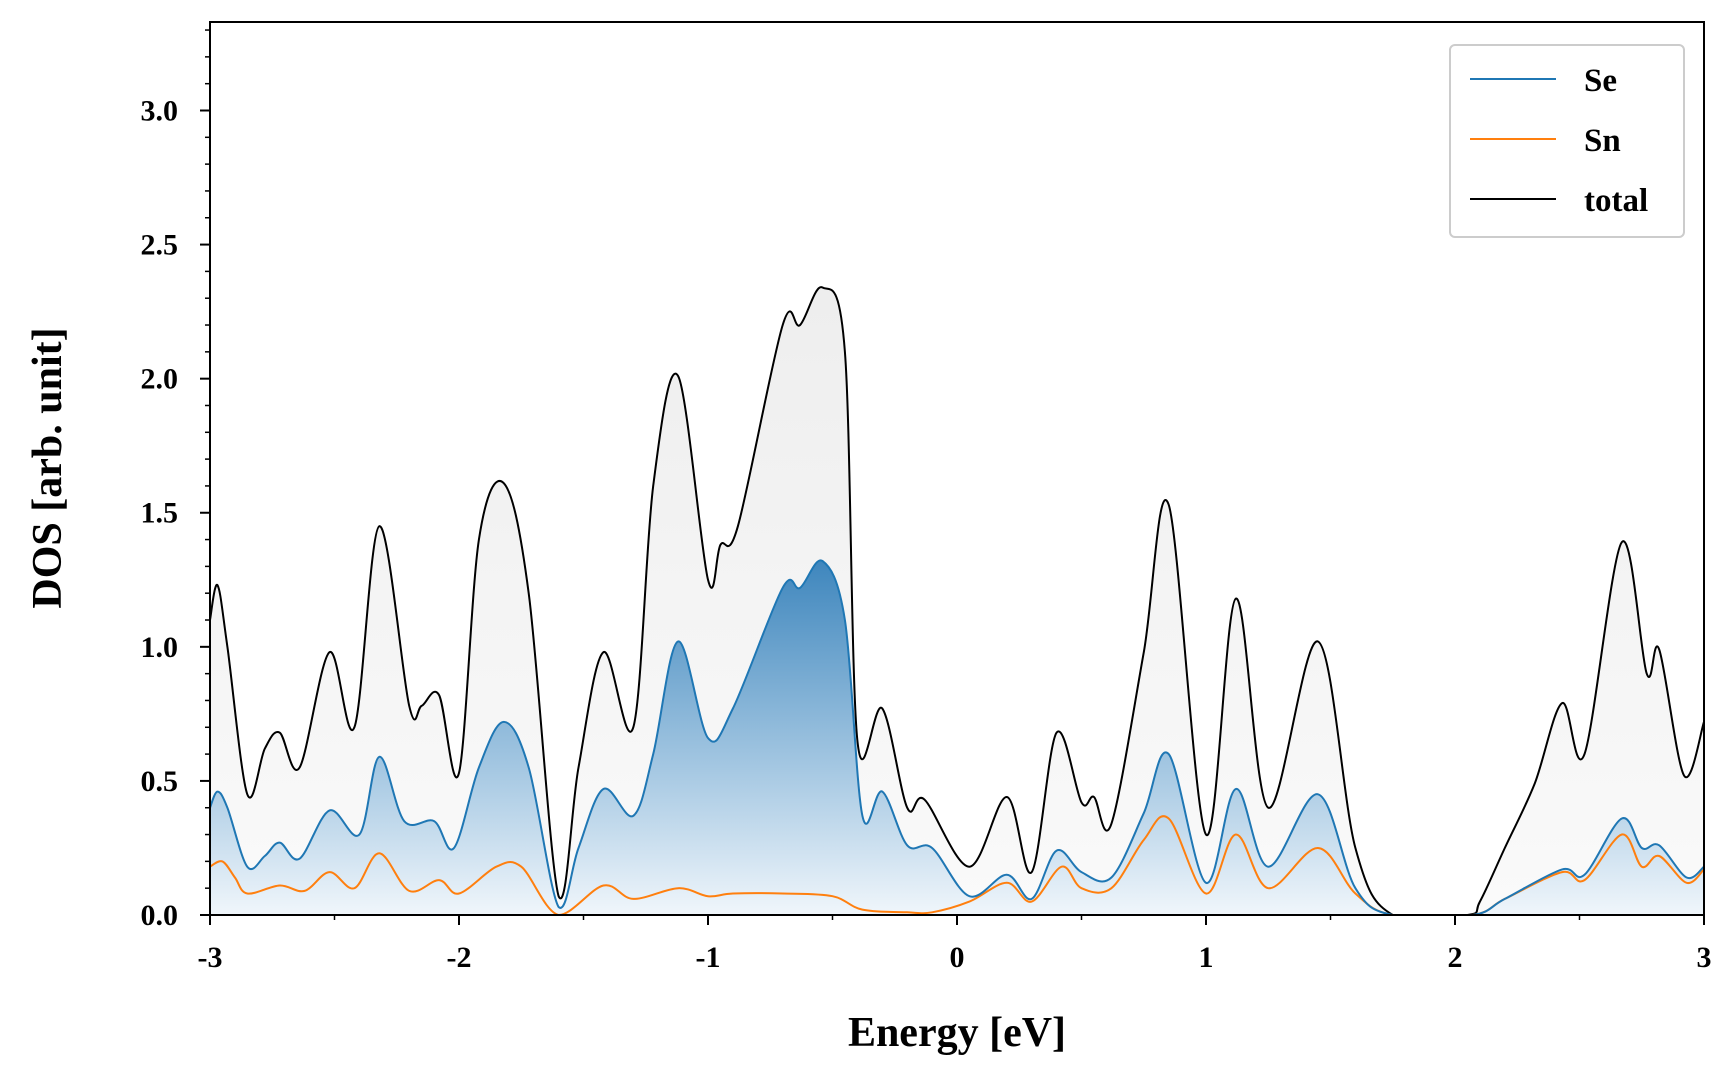 The image size is (1728, 1080). Describe the element at coordinates (1455, 957) in the screenshot. I see `x-tick-label: 2` at that location.